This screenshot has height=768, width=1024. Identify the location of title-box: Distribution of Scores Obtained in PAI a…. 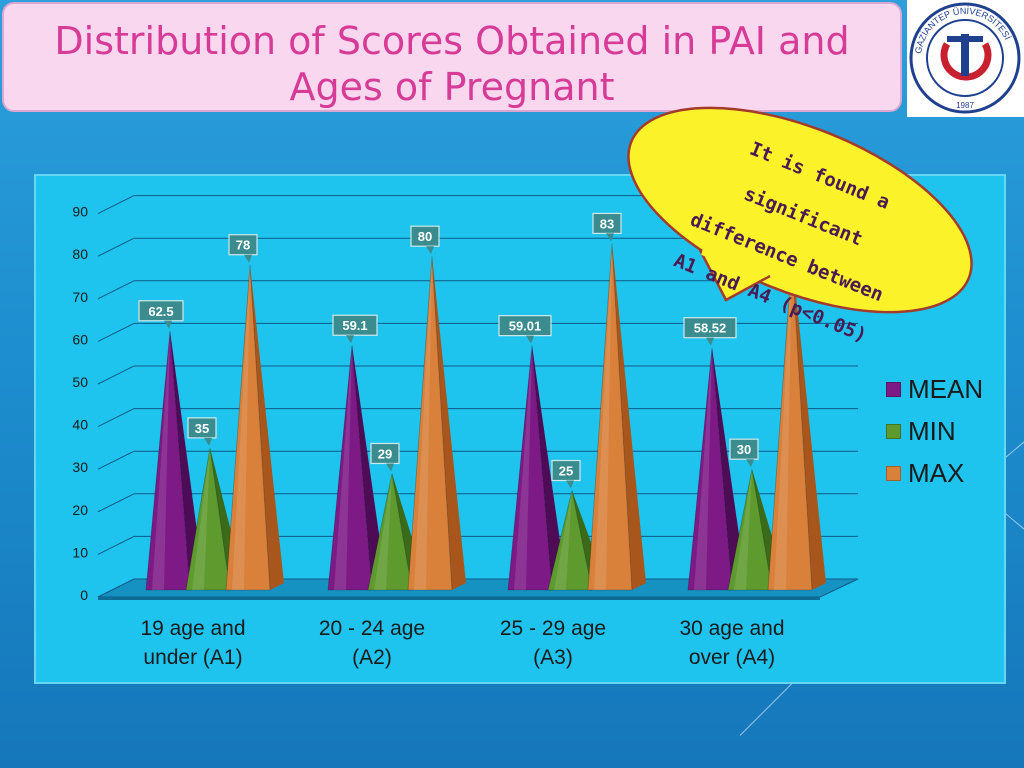
(452, 57).